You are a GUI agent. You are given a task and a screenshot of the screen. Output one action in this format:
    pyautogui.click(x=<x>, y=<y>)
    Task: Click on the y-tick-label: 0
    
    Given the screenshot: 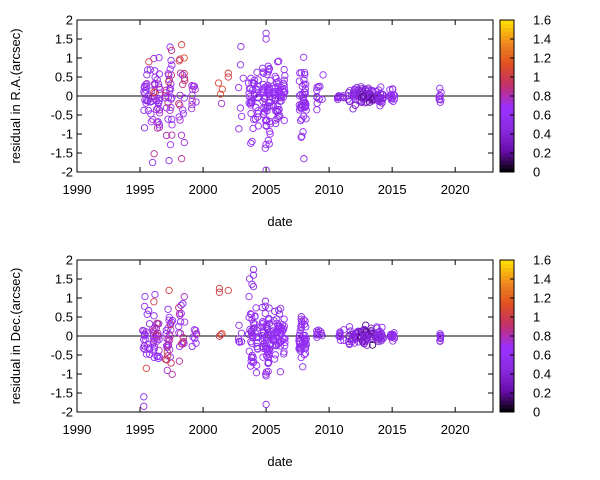 What is the action you would take?
    pyautogui.click(x=69, y=336)
    